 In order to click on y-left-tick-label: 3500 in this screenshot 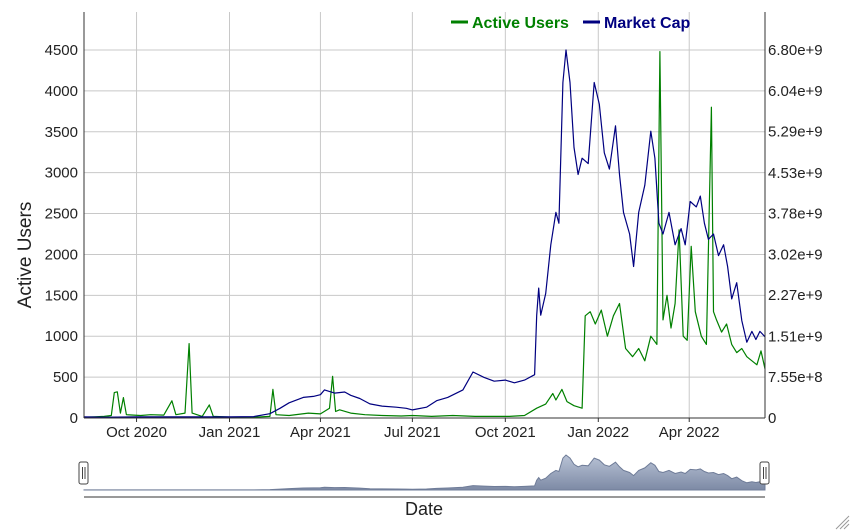, I will do `click(61, 132)`.